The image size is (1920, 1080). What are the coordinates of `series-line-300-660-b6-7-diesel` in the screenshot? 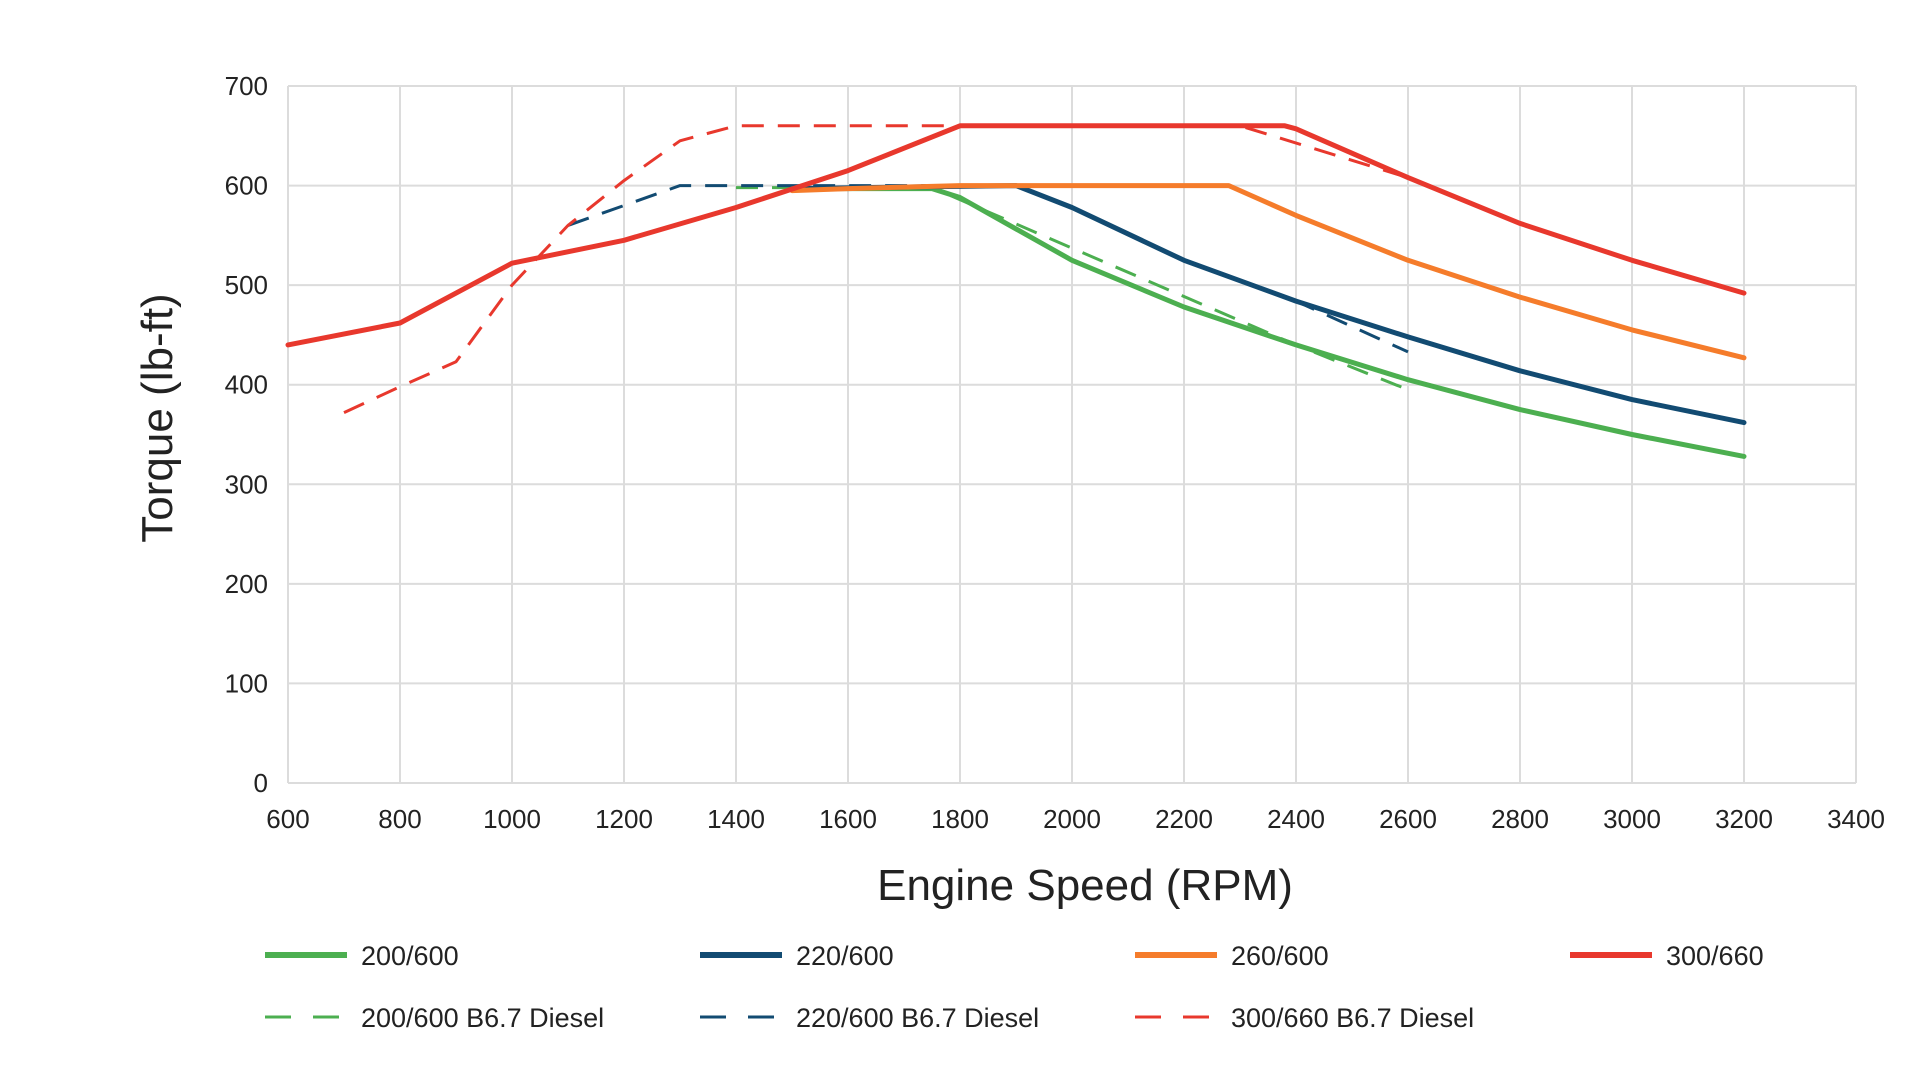 It's located at (876, 269).